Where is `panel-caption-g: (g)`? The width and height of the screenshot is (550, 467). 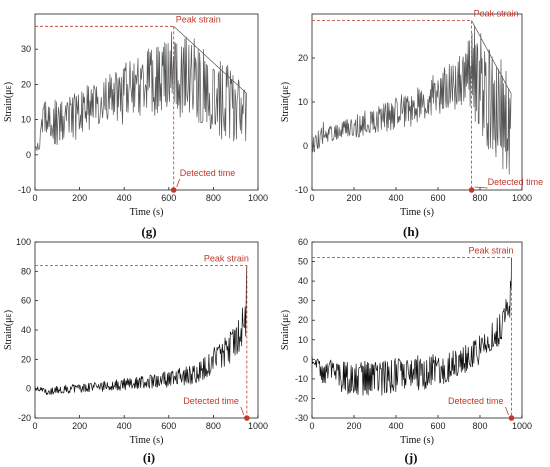
panel-caption-g: (g) is located at coordinates (148, 231).